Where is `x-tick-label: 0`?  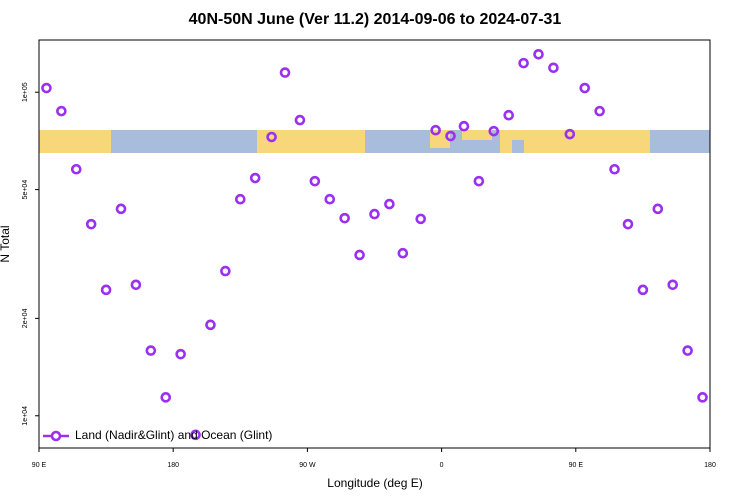
x-tick-label: 0 is located at coordinates (442, 465).